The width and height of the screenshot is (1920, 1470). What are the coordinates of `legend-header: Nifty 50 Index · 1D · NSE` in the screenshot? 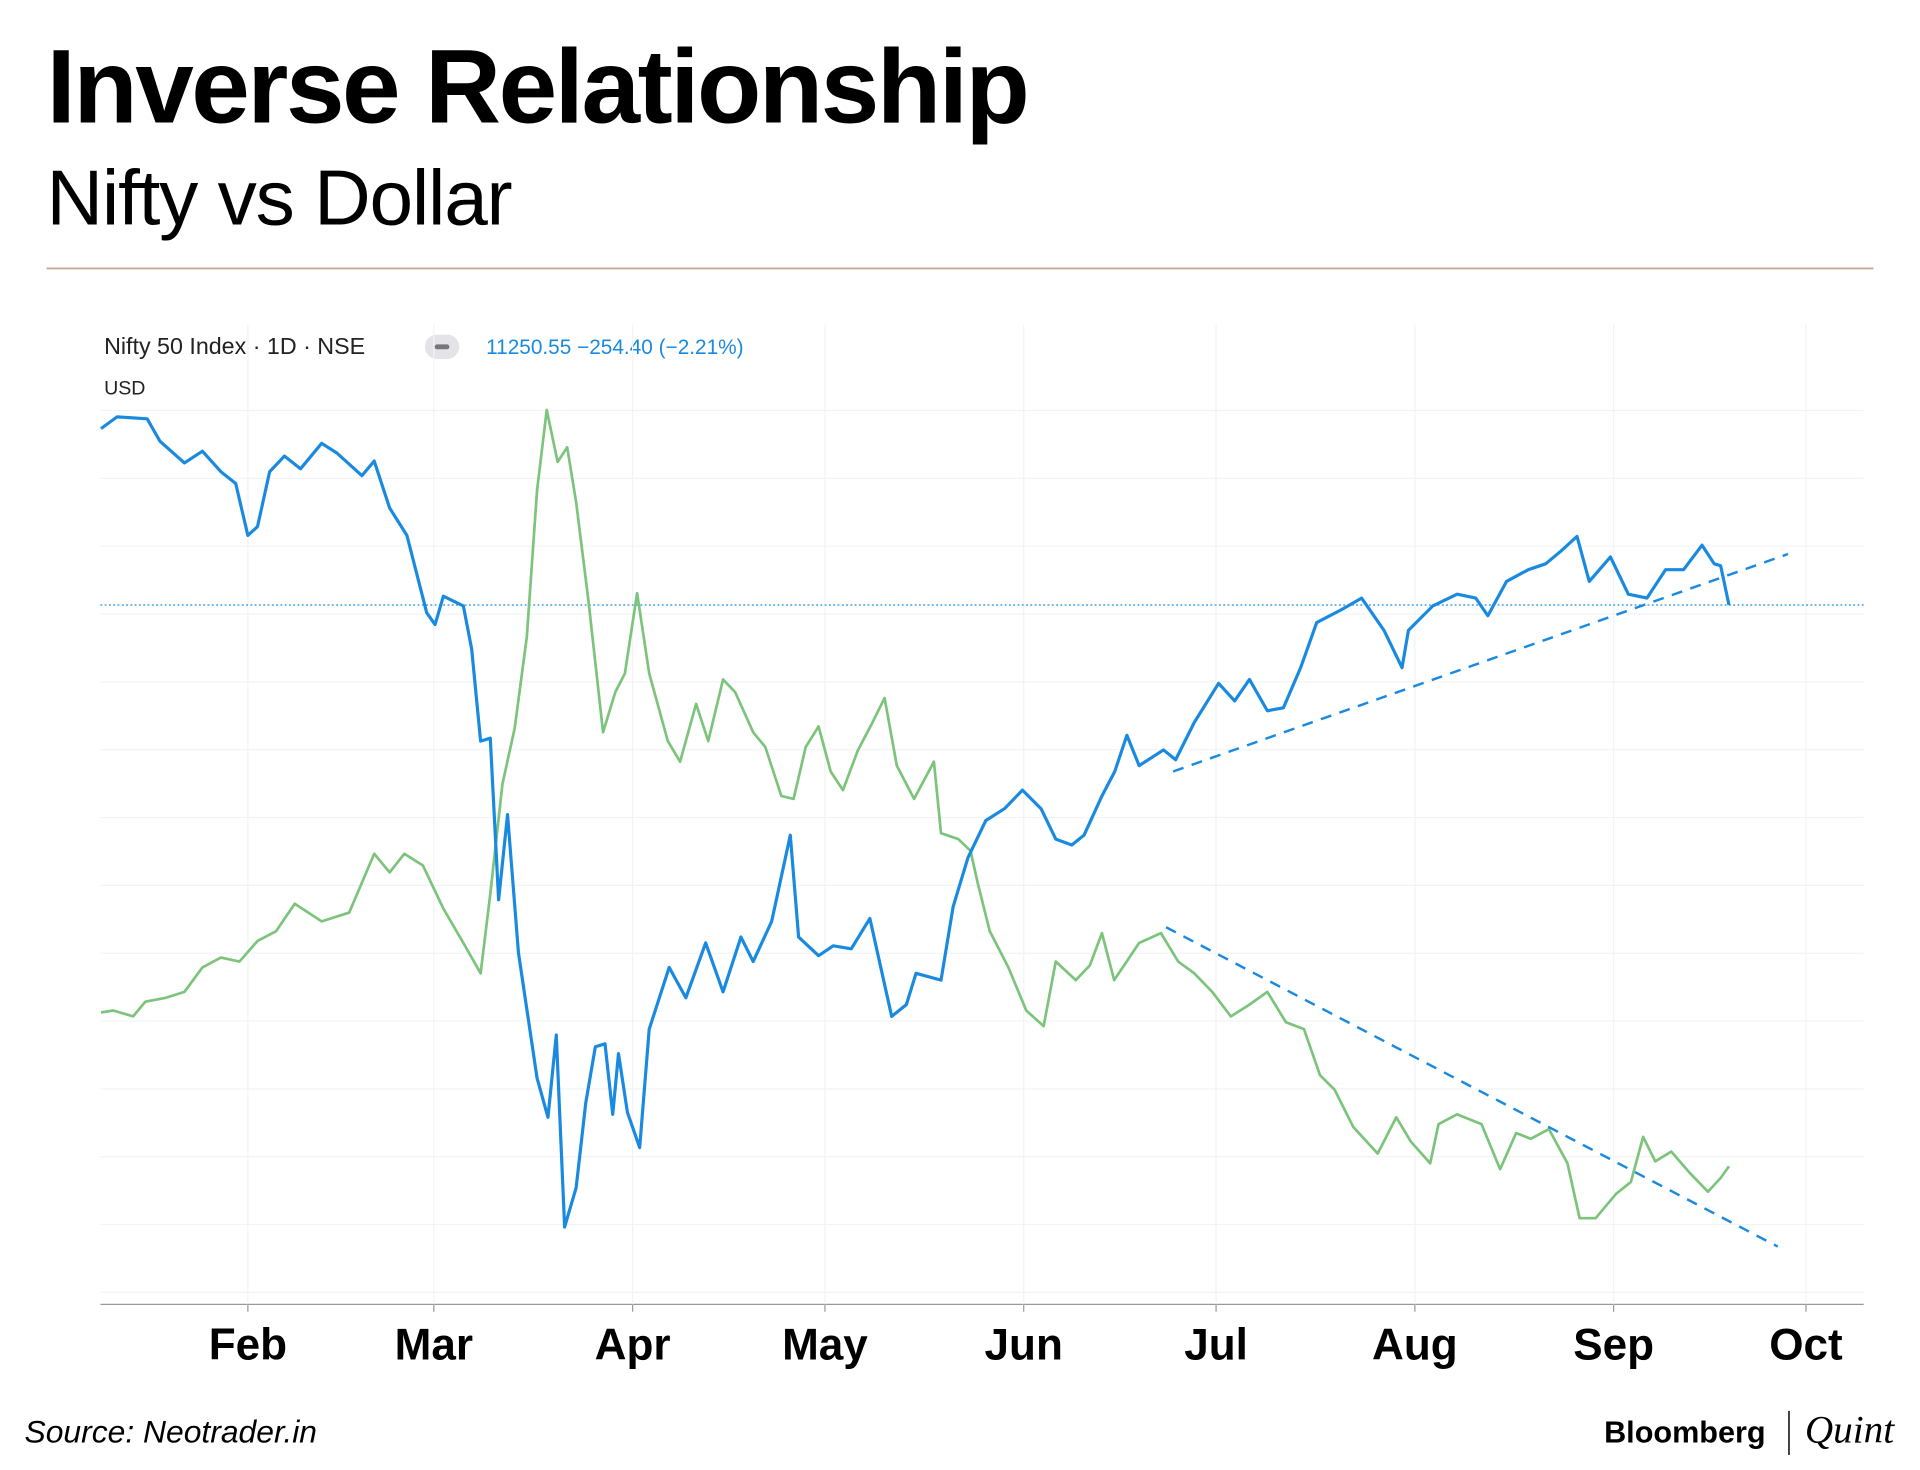 It's located at (234, 346).